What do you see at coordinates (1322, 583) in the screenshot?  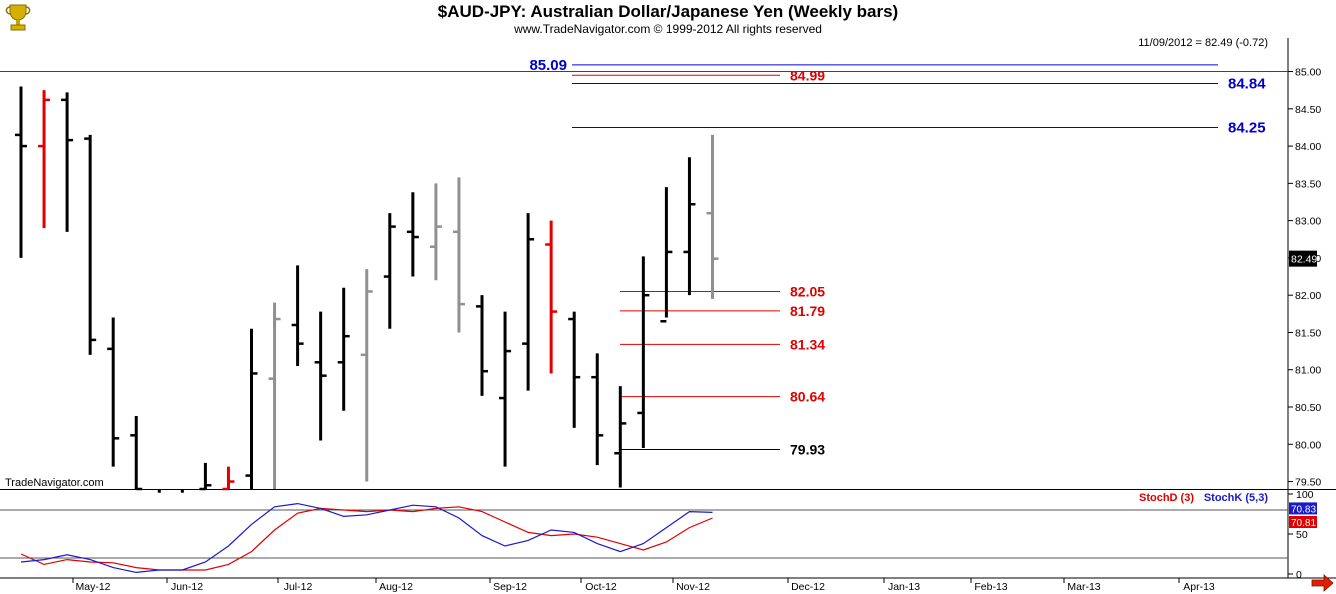 I see `scroll-right-arrow-icon` at bounding box center [1322, 583].